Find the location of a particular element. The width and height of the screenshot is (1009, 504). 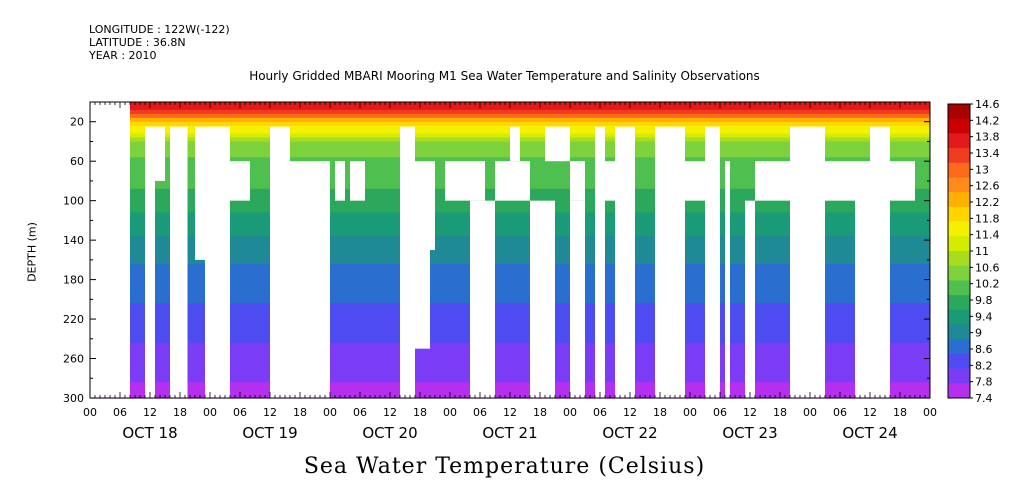

colorbar-label: 8.2 is located at coordinates (984, 365).